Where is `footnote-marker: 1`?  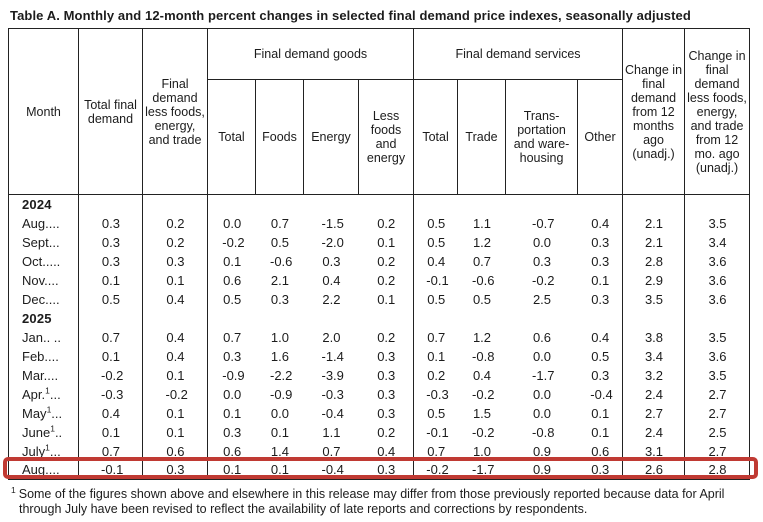
footnote-marker: 1 is located at coordinates (13, 489).